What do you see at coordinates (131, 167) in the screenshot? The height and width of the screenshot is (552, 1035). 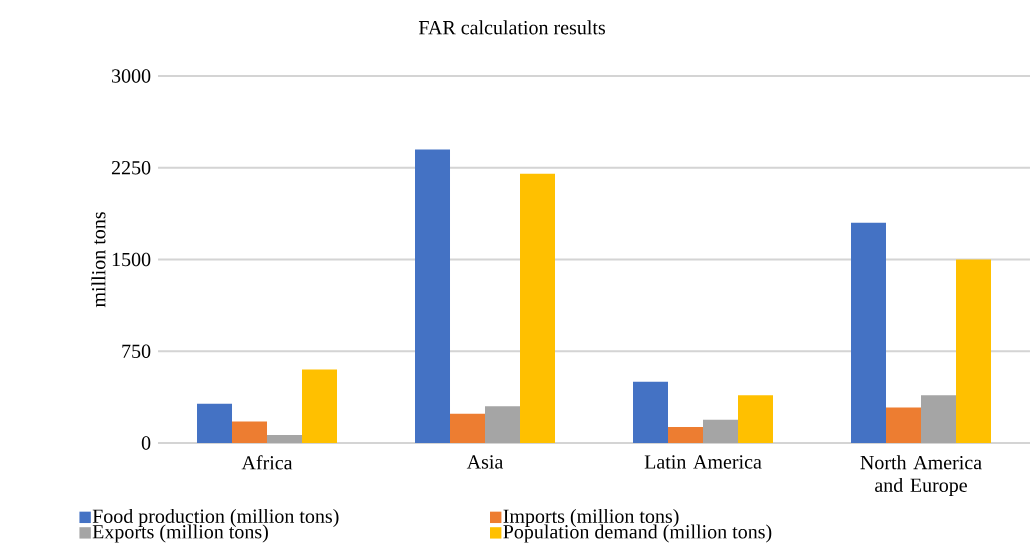 I see `y-tick-label: 2250` at bounding box center [131, 167].